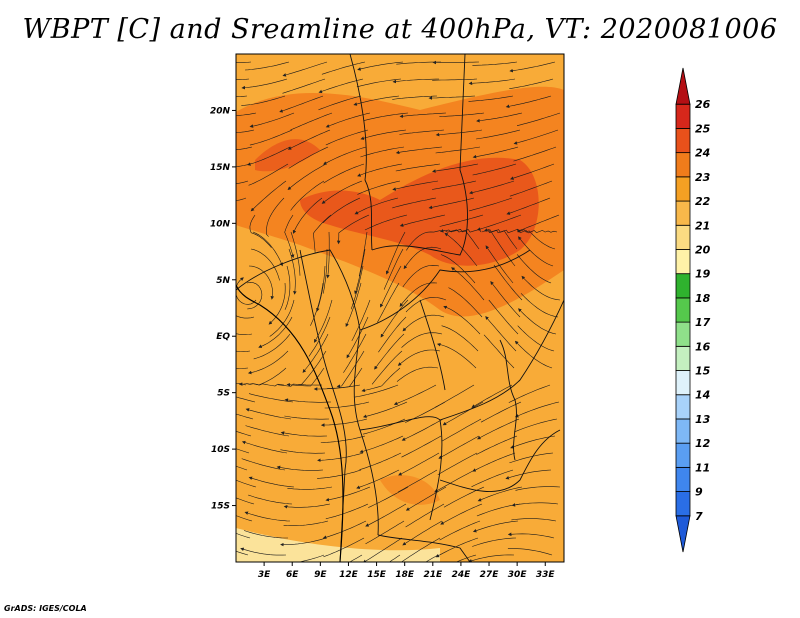 The width and height of the screenshot is (800, 618). I want to click on colorbar-label: 17, so click(703, 322).